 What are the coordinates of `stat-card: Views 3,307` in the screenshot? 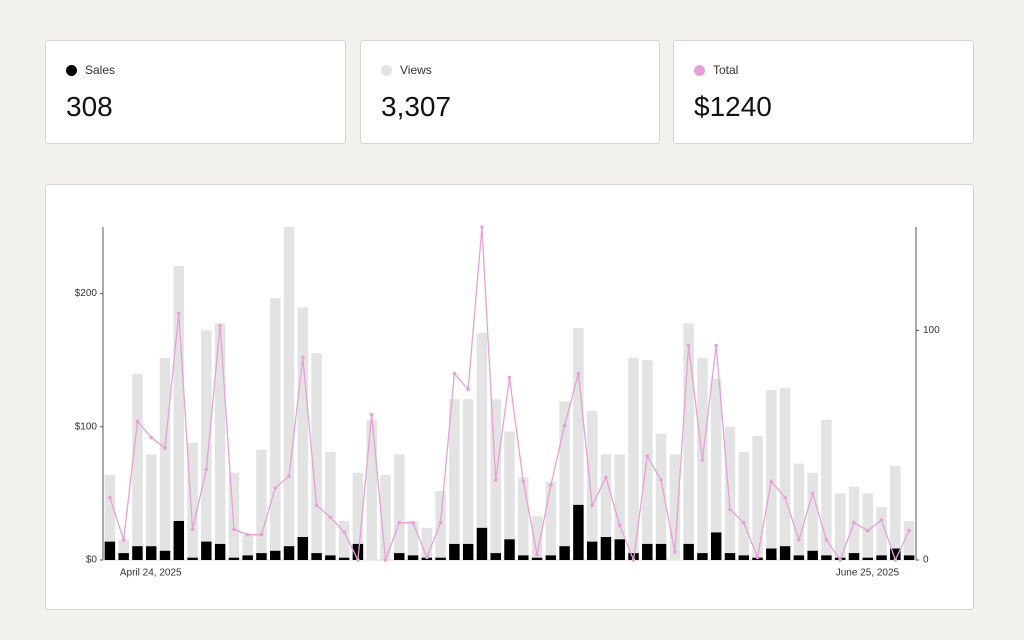 It's located at (510, 92).